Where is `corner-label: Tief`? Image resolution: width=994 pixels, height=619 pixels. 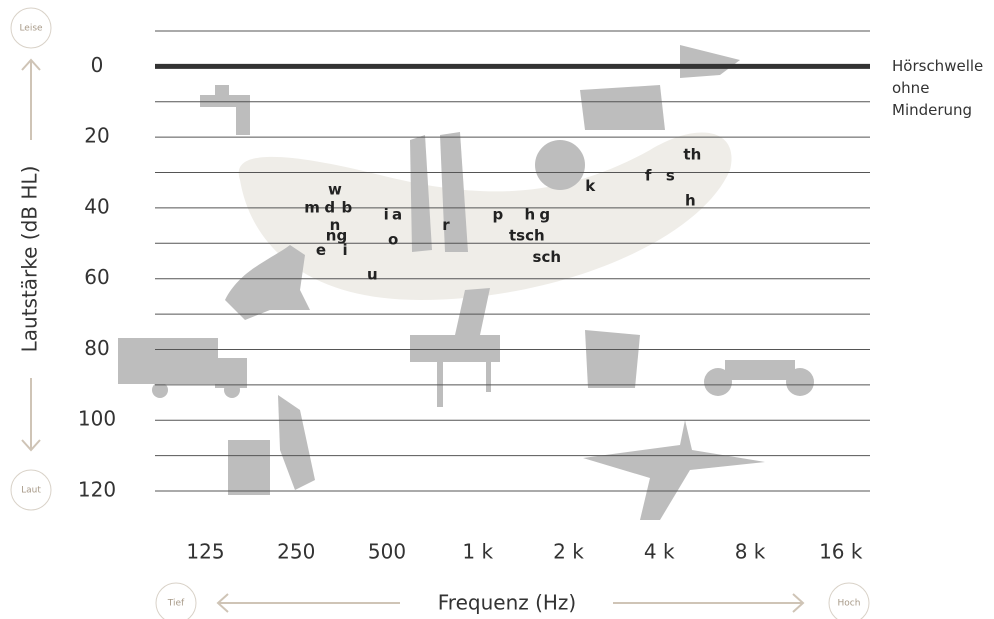
corner-label: Tief is located at coordinates (176, 604).